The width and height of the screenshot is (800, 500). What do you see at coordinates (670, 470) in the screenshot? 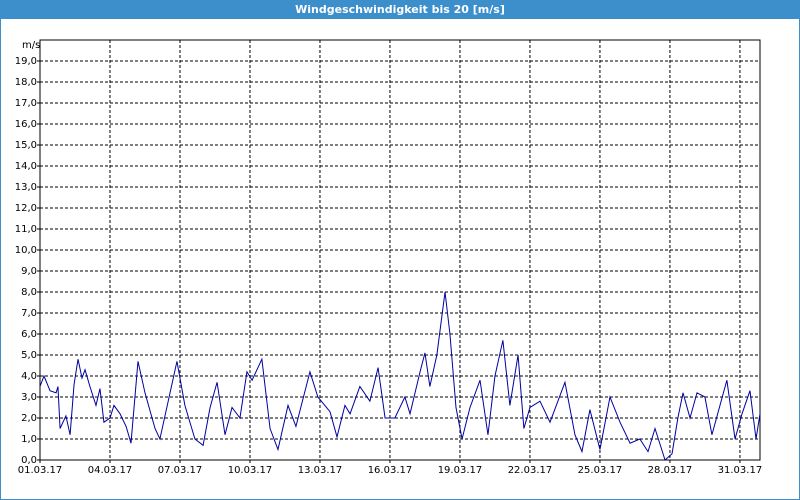
I see `x-tick-label: 28.03.17` at bounding box center [670, 470].